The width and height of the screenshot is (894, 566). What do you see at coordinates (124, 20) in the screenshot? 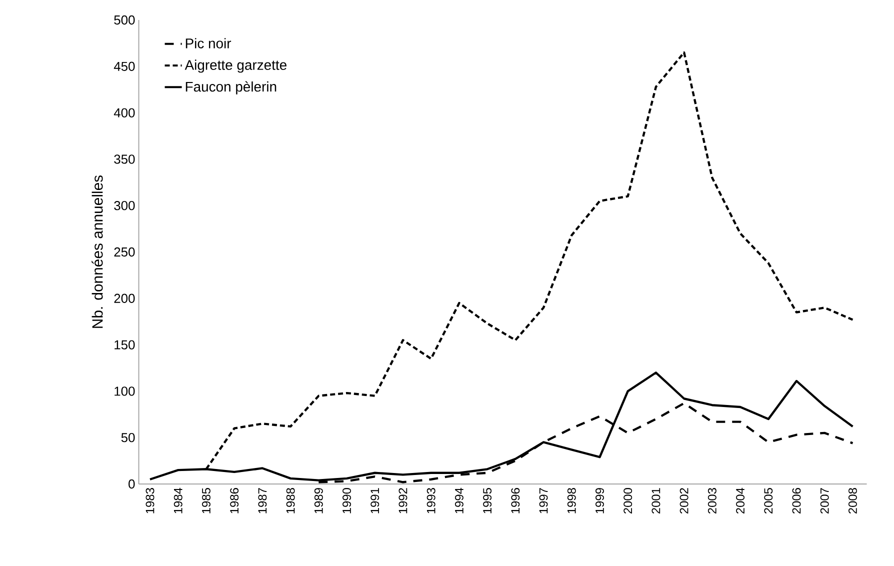
I see `y-tick-label: 500` at bounding box center [124, 20].